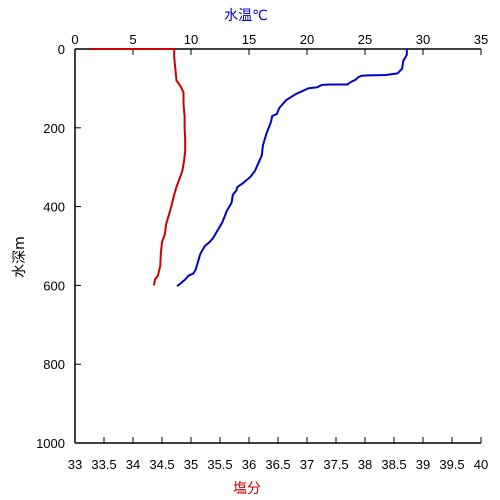 Image resolution: width=500 pixels, height=500 pixels. Describe the element at coordinates (307, 464) in the screenshot. I see `bottom-tick-label: 37` at that location.